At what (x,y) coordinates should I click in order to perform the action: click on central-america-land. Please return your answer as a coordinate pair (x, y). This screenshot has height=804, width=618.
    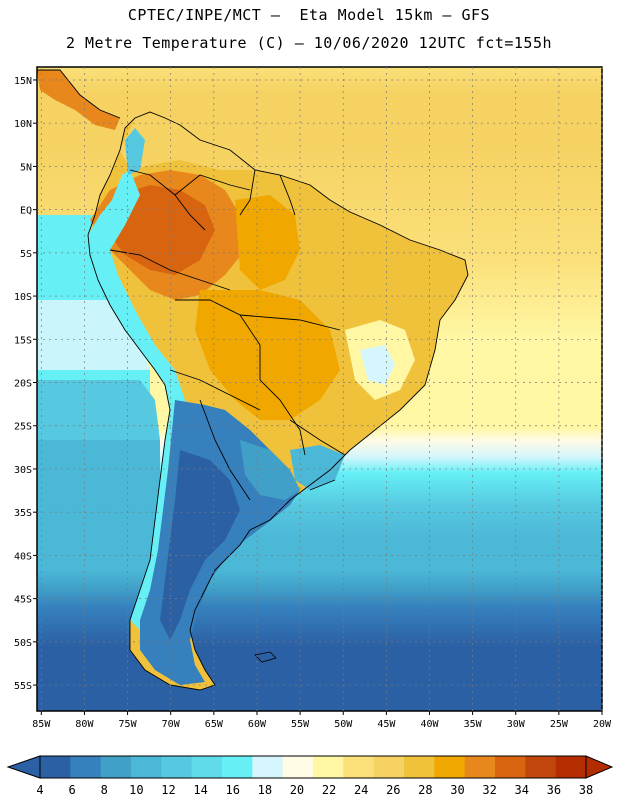
    Looking at the image, I should click on (78, 100).